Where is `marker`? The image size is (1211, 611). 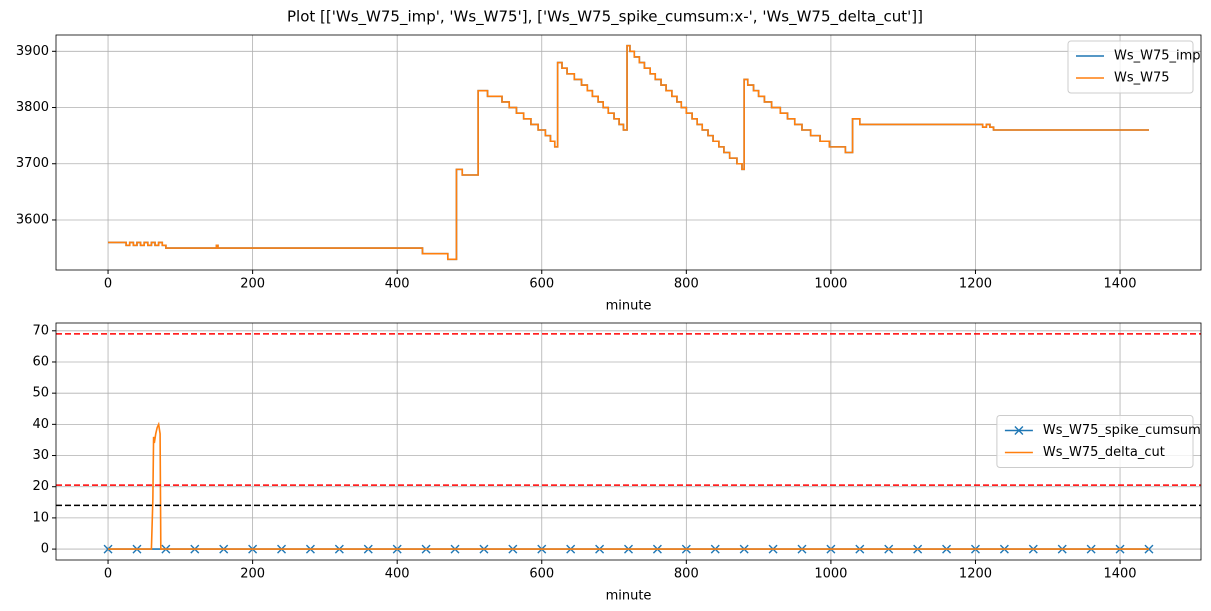 marker is located at coordinates (108, 549).